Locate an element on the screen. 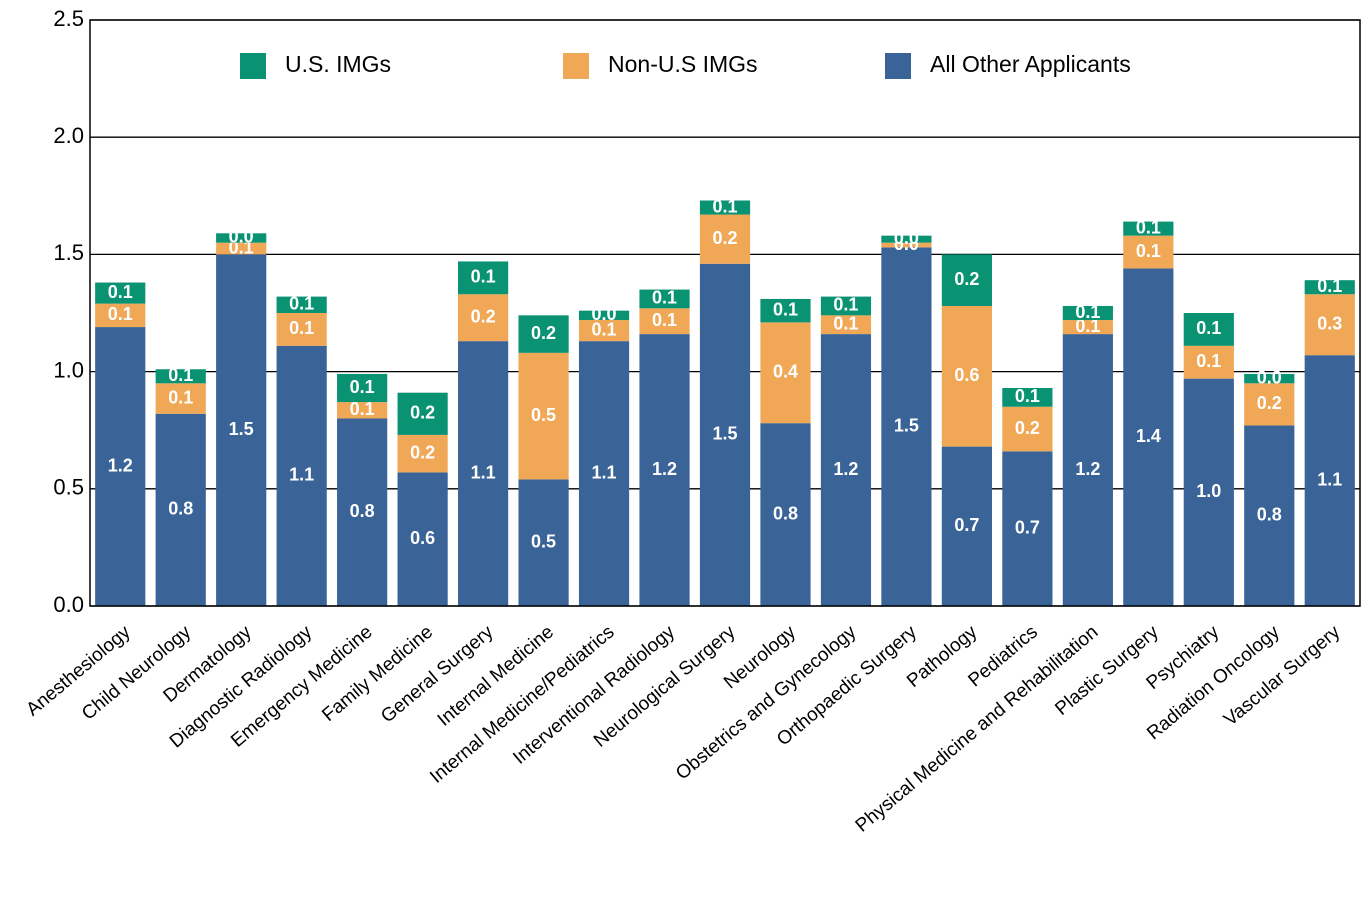  value-label: 1.1 is located at coordinates (483, 472).